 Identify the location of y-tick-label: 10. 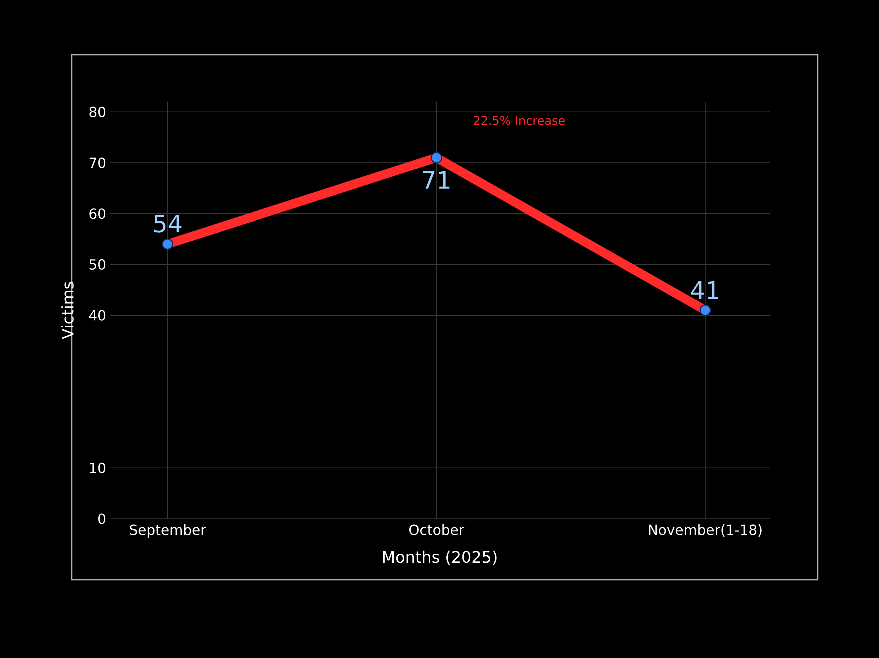
(98, 468).